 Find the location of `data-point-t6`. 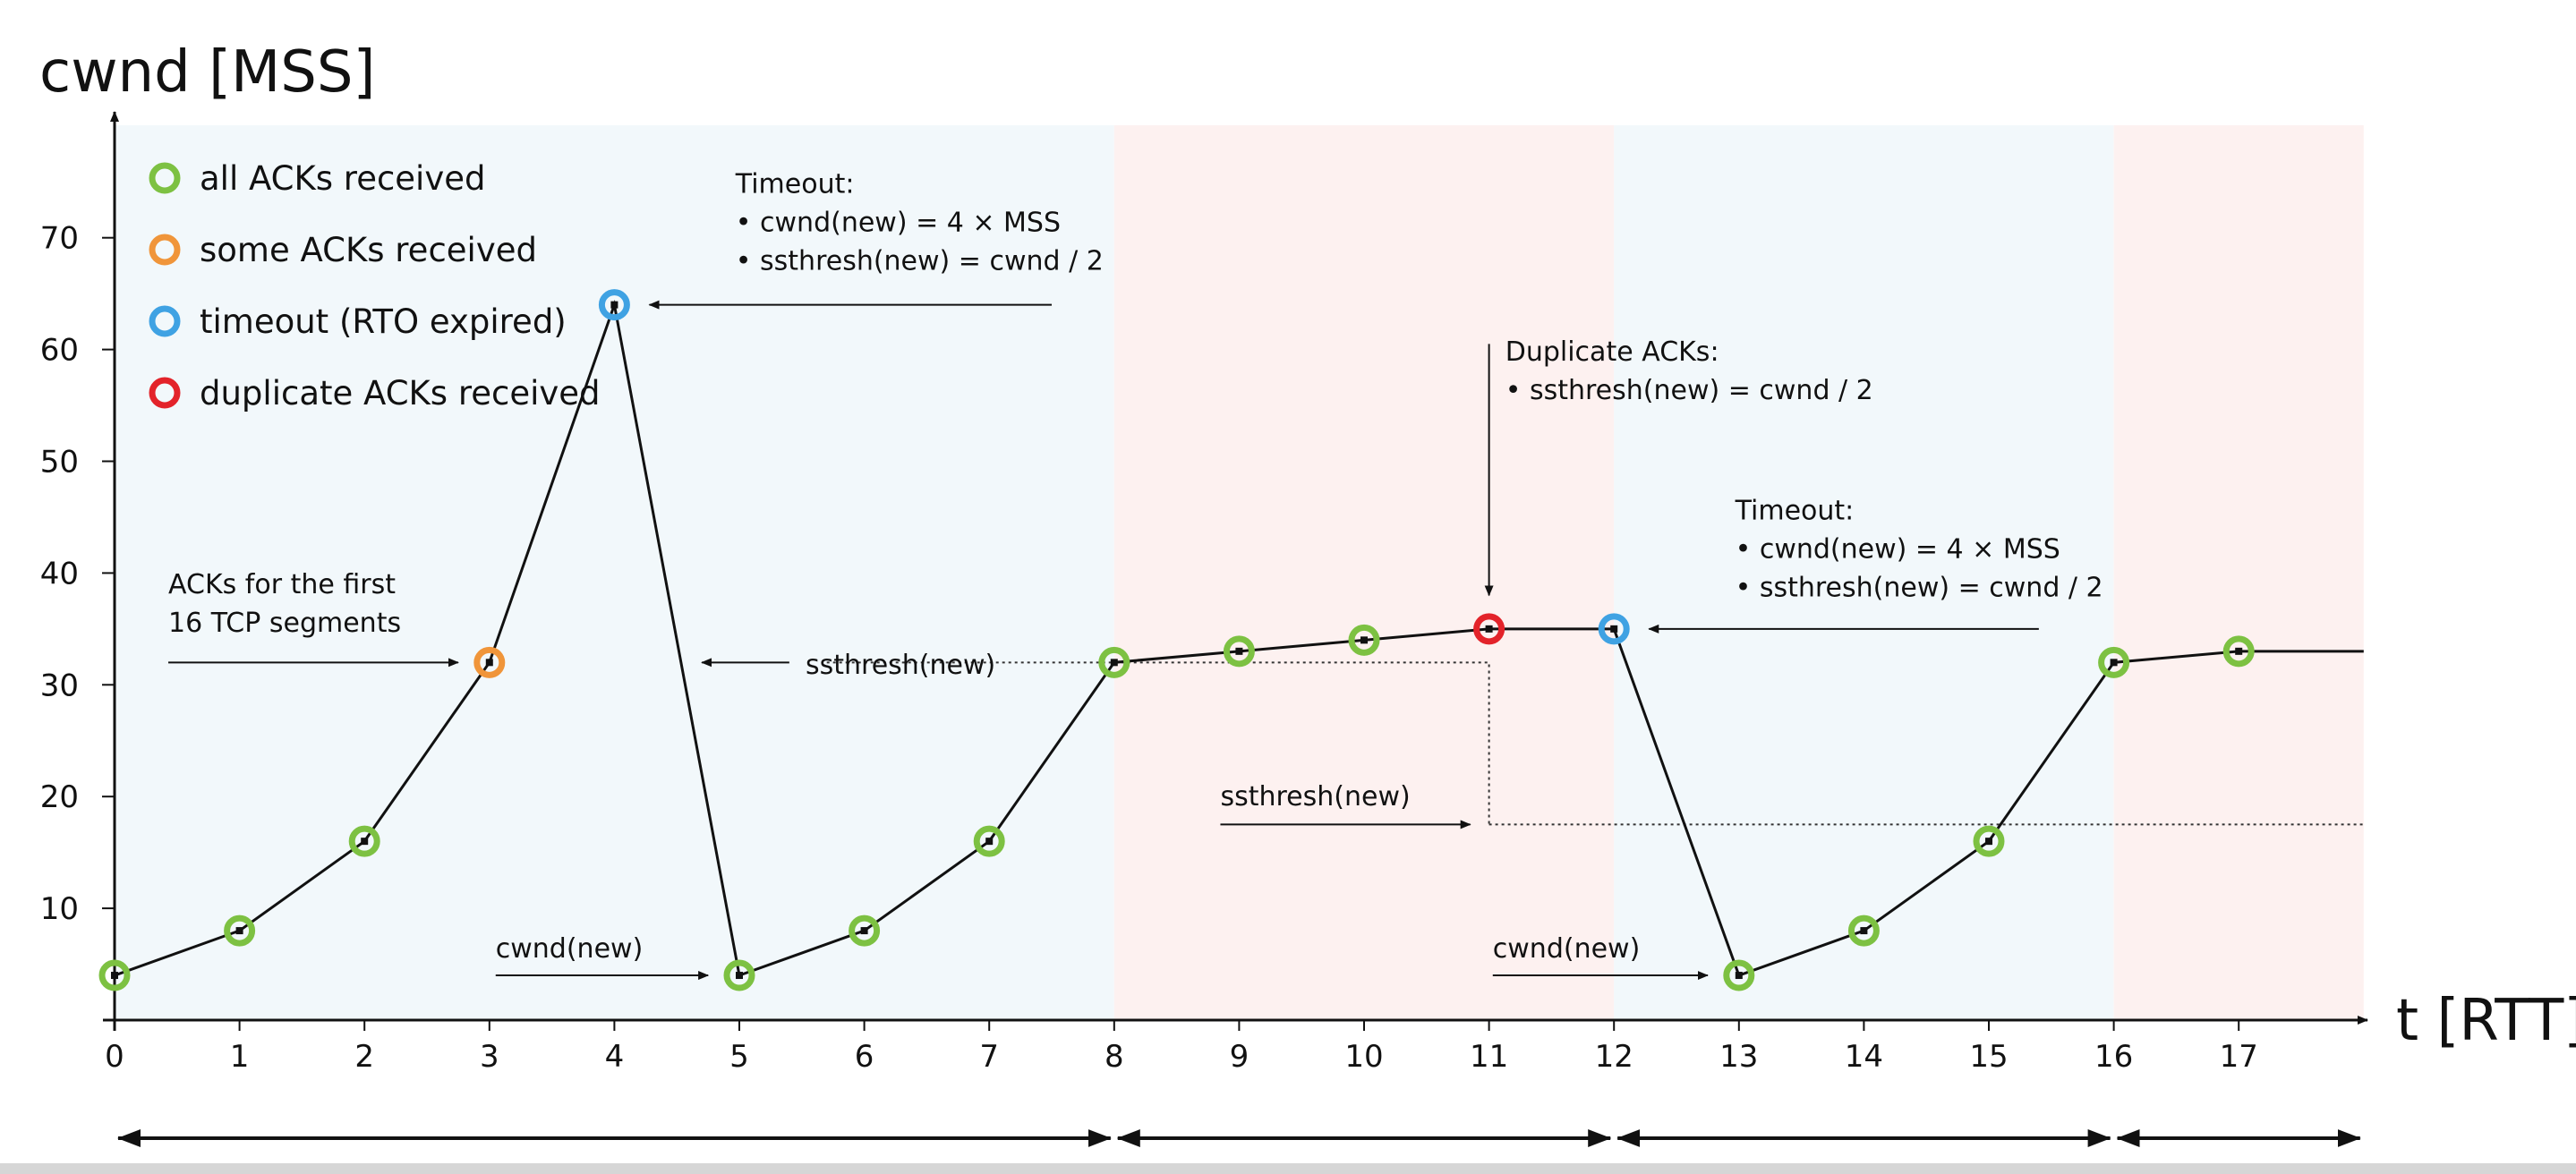

data-point-t6 is located at coordinates (865, 931).